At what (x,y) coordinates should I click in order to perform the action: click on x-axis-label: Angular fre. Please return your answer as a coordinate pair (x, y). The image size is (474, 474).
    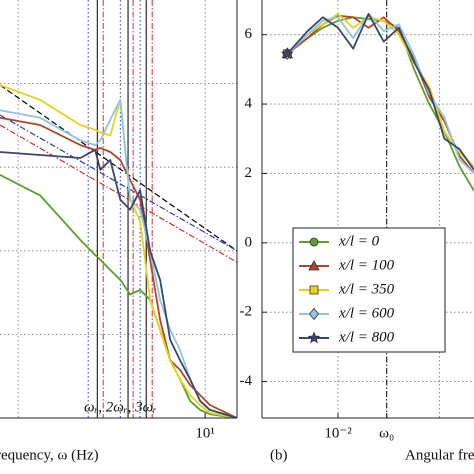
    Looking at the image, I should click on (439, 455).